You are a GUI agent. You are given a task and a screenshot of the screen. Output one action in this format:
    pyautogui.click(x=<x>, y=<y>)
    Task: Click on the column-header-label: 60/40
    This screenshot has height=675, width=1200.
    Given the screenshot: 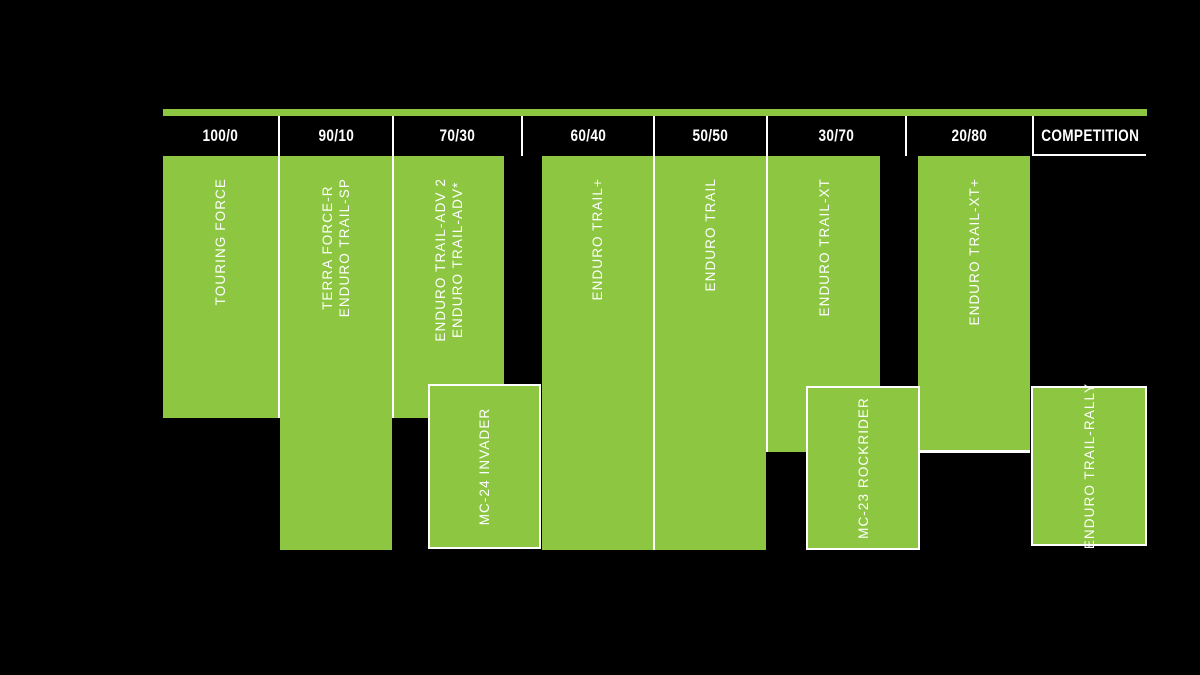 What is the action you would take?
    pyautogui.click(x=588, y=135)
    